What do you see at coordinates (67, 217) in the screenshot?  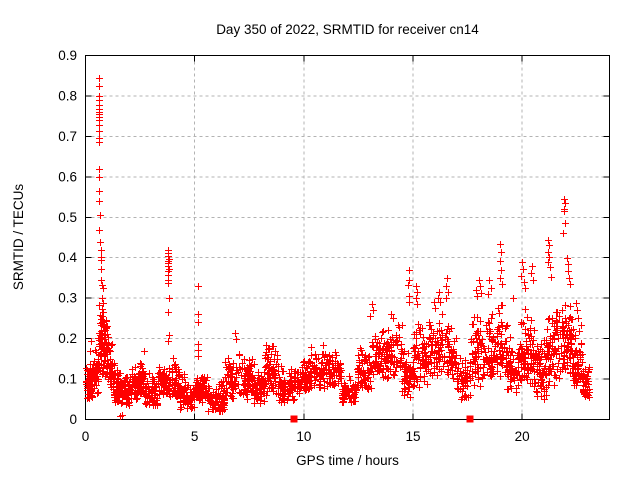 I see `y-tick-label: 0.5` at bounding box center [67, 217].